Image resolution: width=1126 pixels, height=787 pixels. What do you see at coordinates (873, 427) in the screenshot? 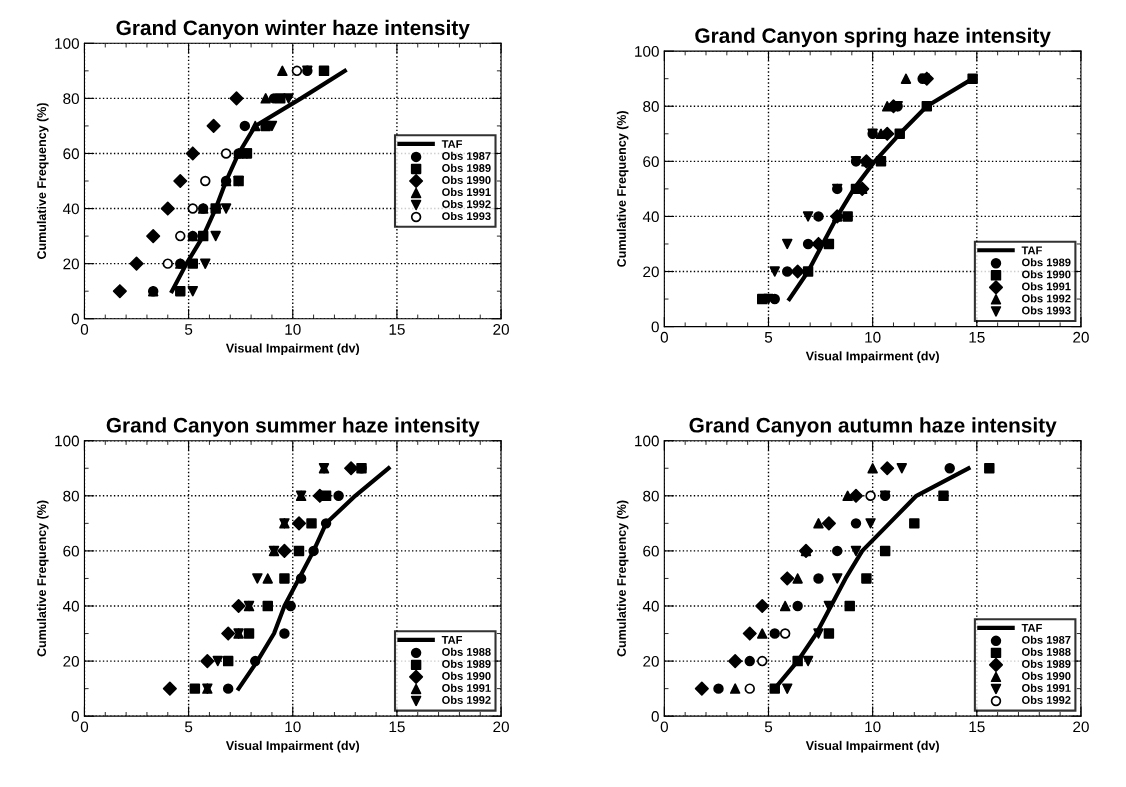
I see `chart-title: Grand Canyon autumn haze intensity` at bounding box center [873, 427].